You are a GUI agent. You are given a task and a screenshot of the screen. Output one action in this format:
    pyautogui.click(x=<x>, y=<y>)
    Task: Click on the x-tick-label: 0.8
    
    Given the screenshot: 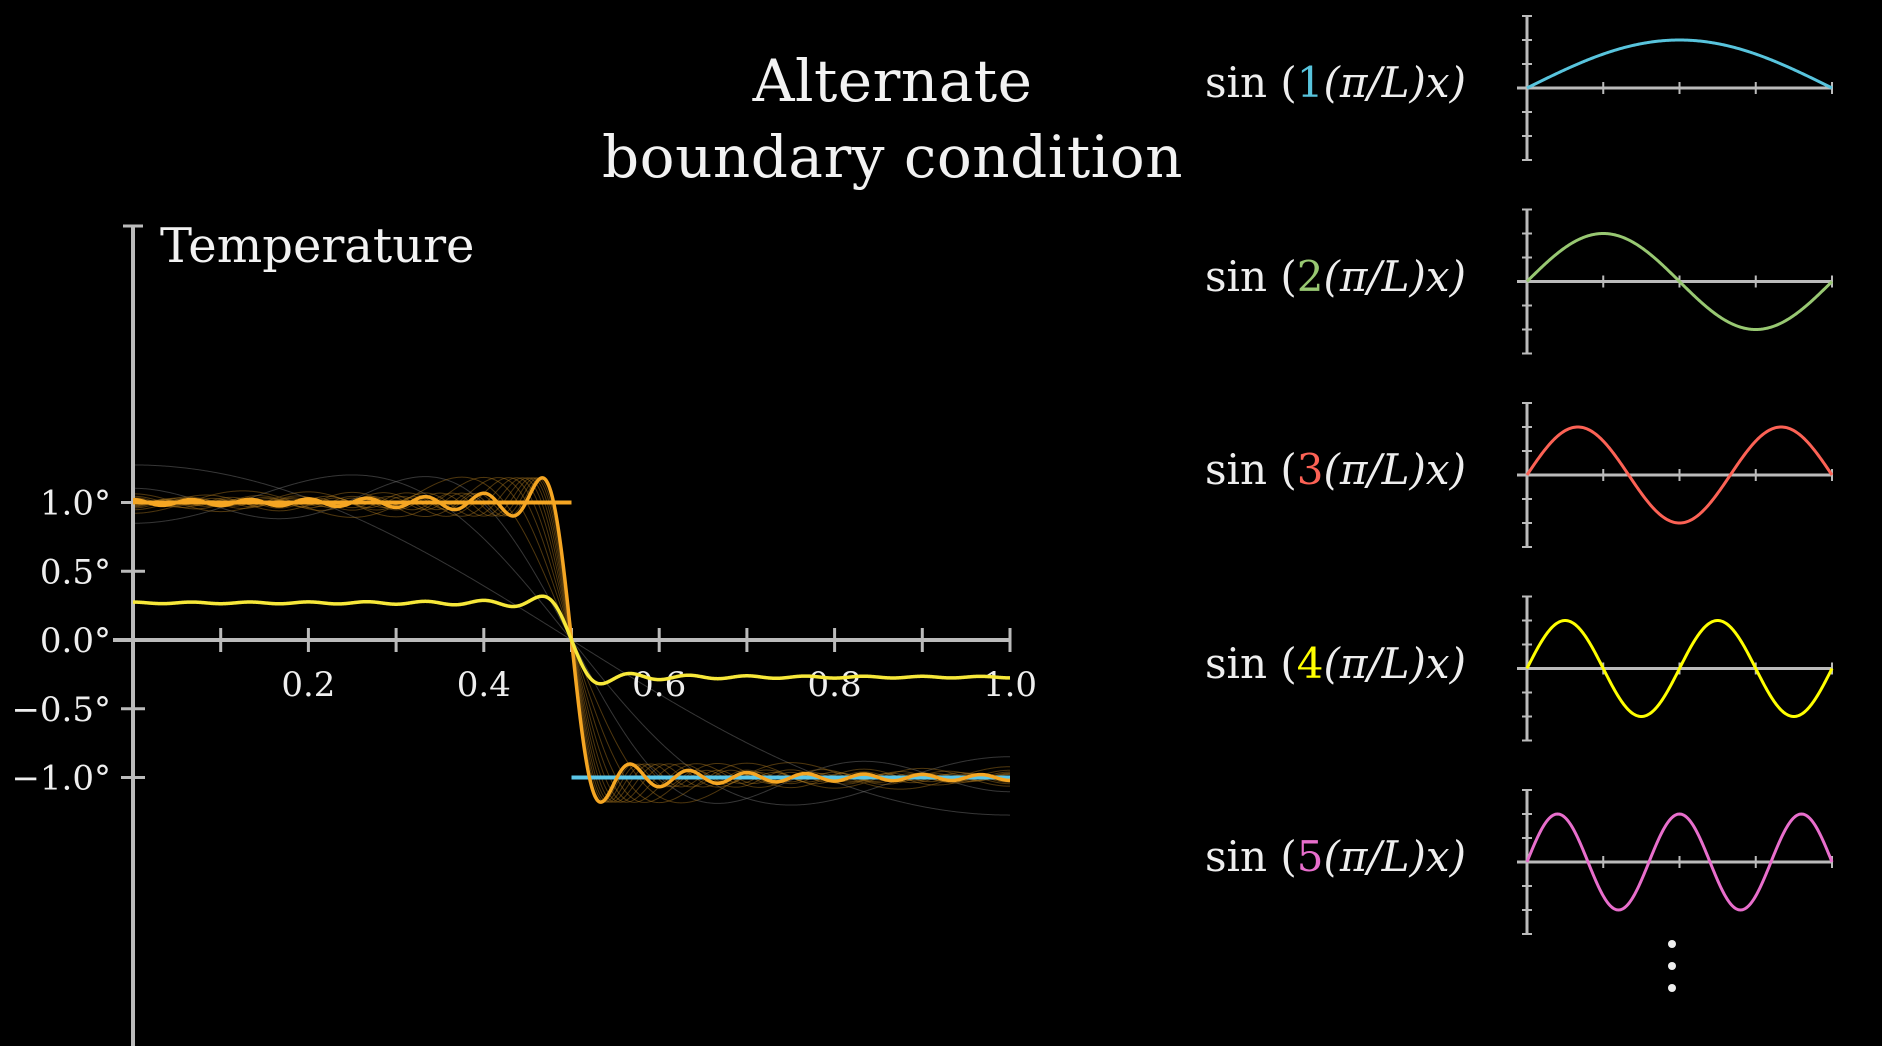 What is the action you would take?
    pyautogui.click(x=835, y=685)
    